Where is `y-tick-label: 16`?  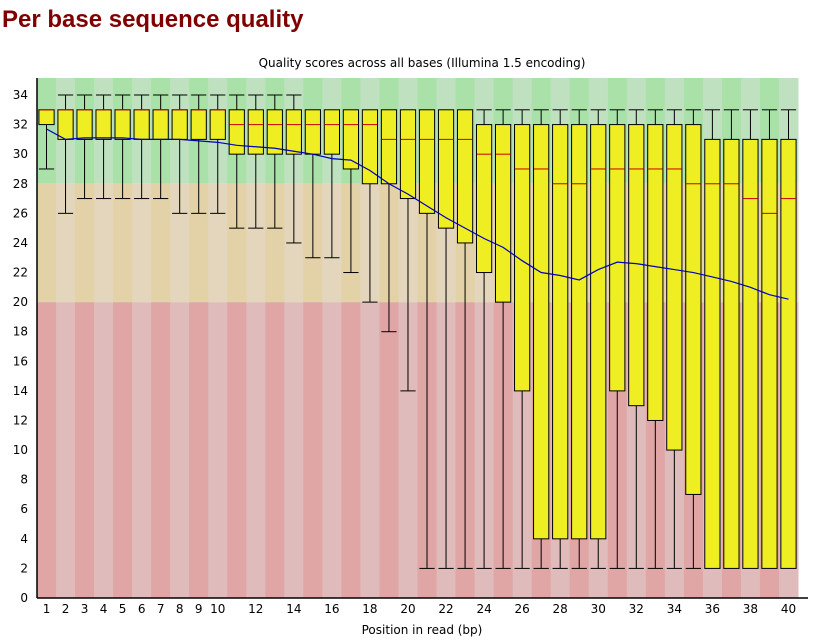 y-tick-label: 16 is located at coordinates (20, 361).